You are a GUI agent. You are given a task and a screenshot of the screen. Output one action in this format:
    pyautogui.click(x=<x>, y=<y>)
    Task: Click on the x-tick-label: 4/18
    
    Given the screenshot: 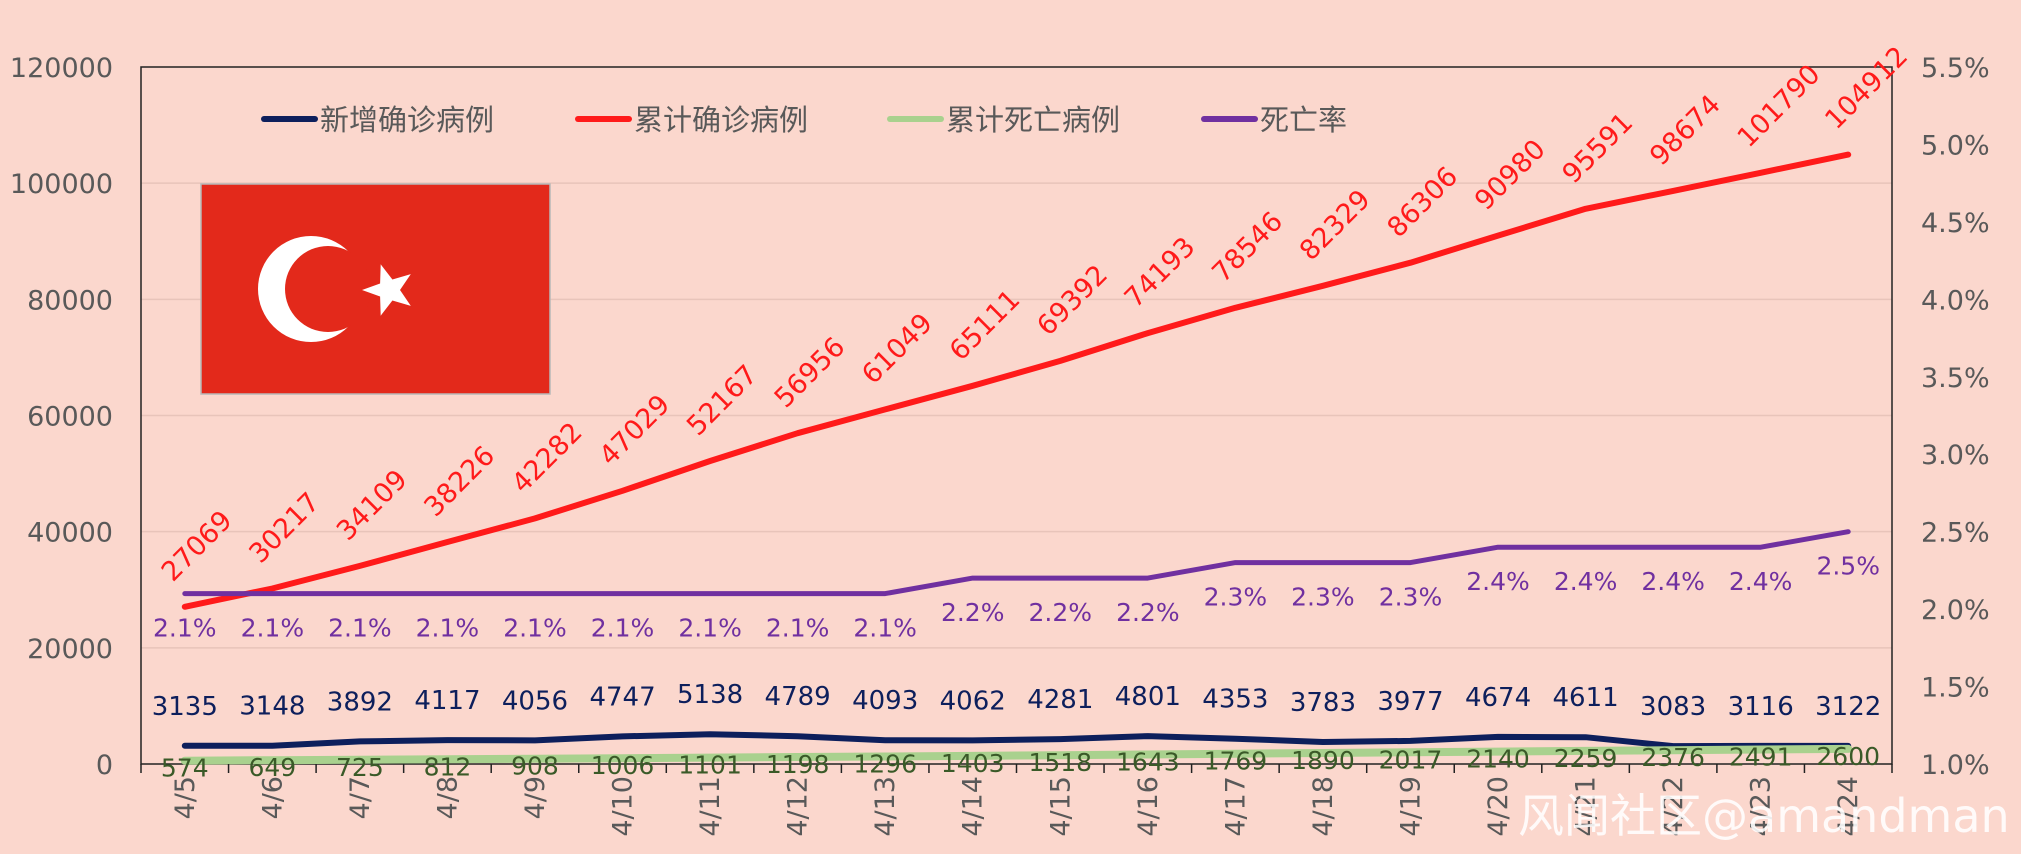 What is the action you would take?
    pyautogui.click(x=1323, y=806)
    